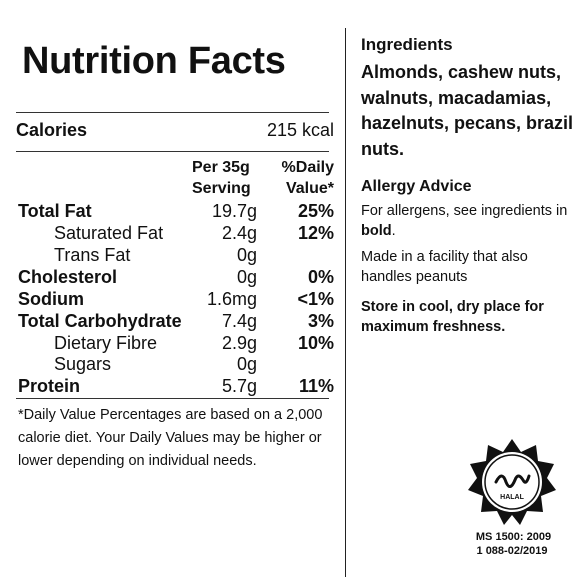 This screenshot has width=576, height=577. Describe the element at coordinates (172, 343) in the screenshot. I see `nutrient-row-dietary-fibre: Dietary Fibre 2.9g 10%` at that location.